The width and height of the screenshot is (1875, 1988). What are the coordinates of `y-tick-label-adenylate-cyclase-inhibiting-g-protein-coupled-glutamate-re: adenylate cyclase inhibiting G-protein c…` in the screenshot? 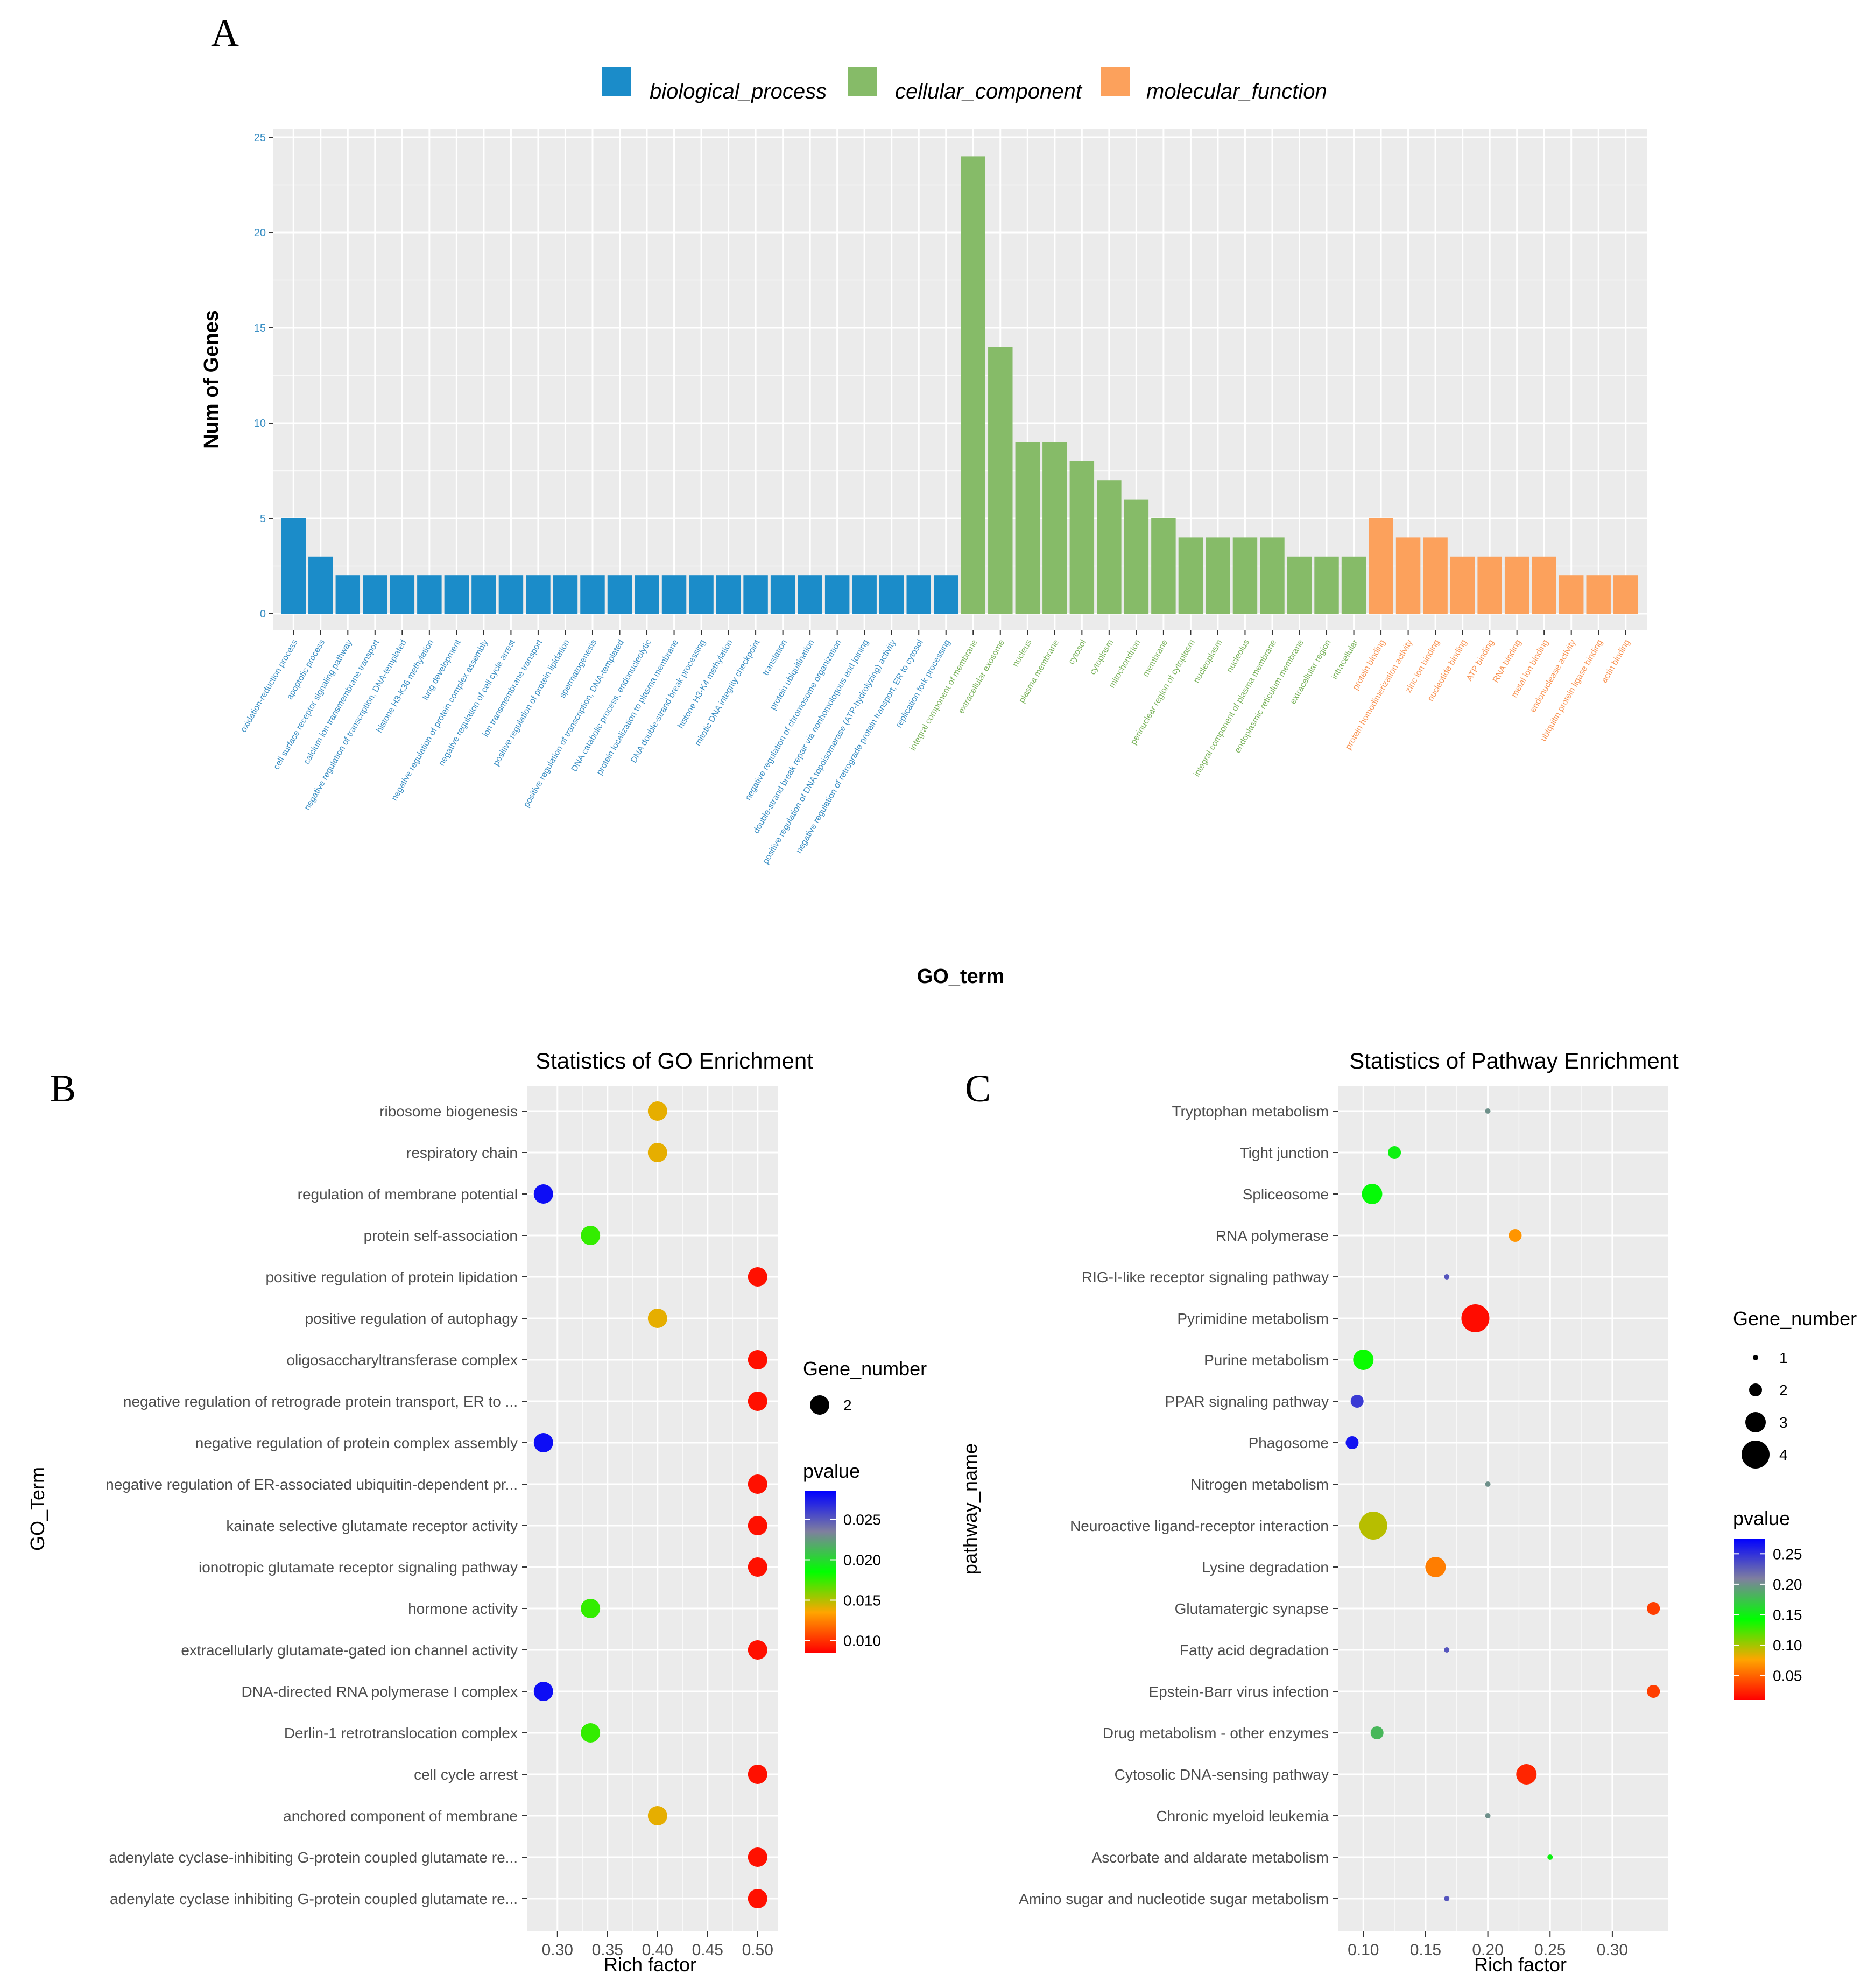 It's located at (314, 1899).